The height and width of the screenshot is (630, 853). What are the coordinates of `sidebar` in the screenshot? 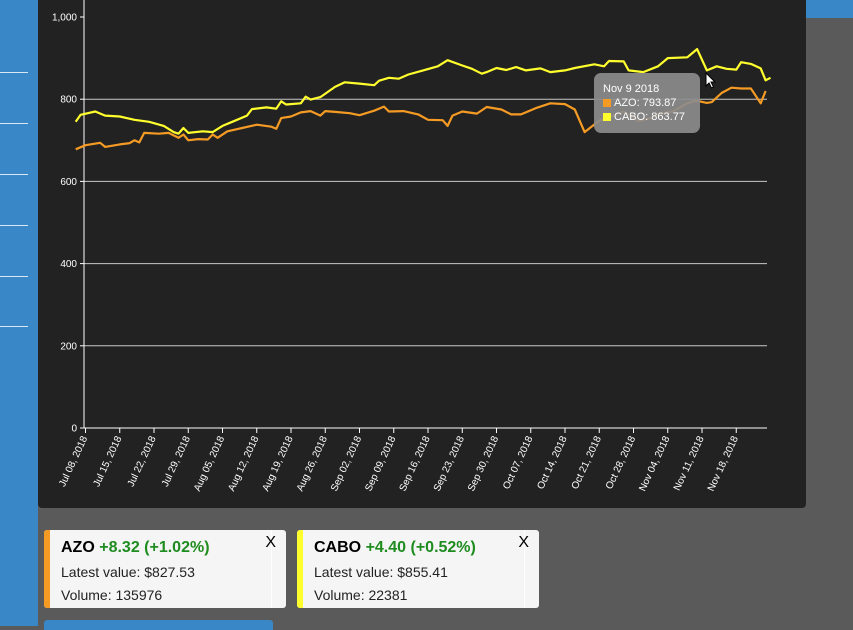 It's located at (19, 322).